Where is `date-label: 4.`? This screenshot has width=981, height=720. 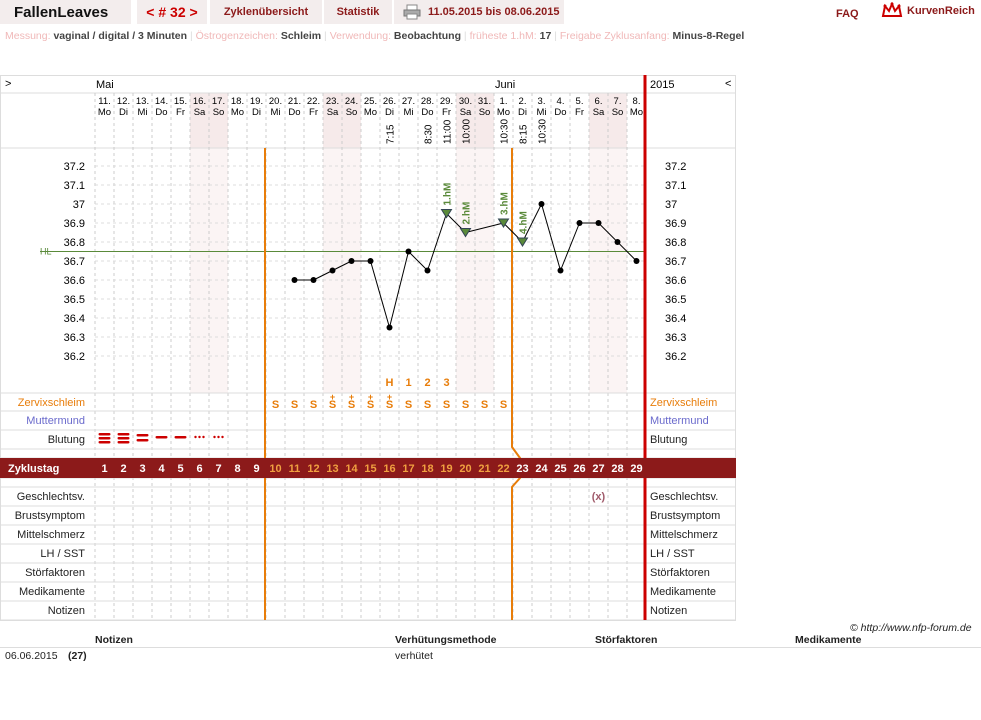 date-label: 4. is located at coordinates (561, 101).